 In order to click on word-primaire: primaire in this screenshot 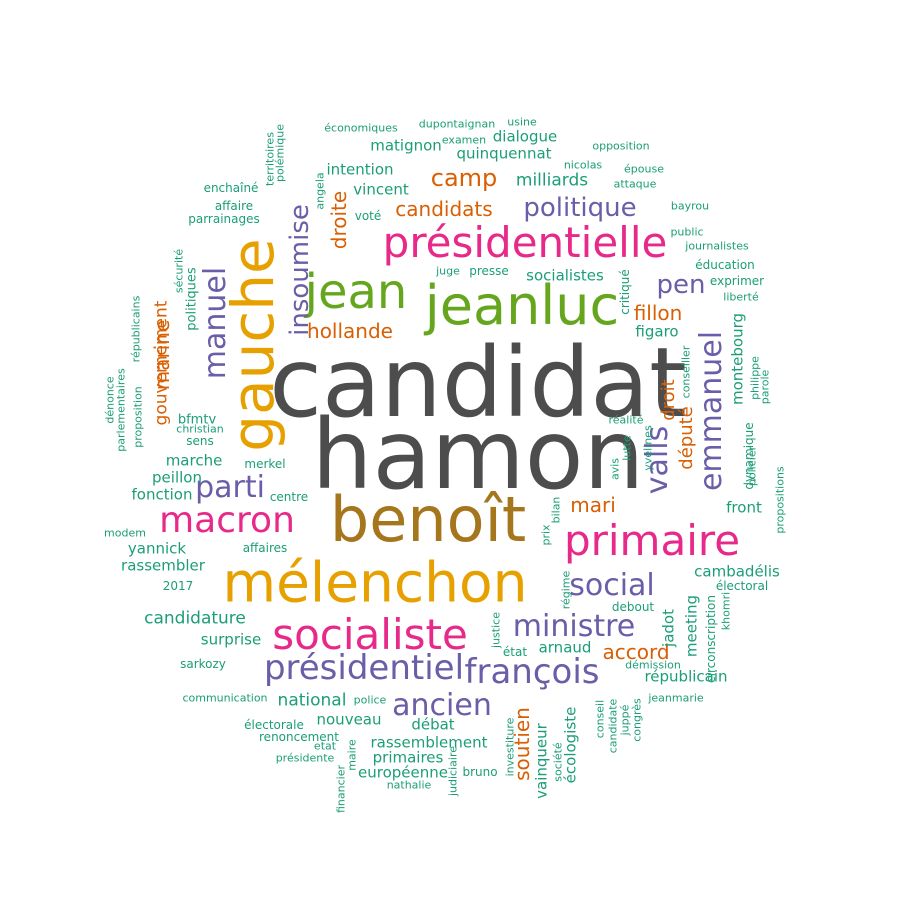, I will do `click(652, 540)`.